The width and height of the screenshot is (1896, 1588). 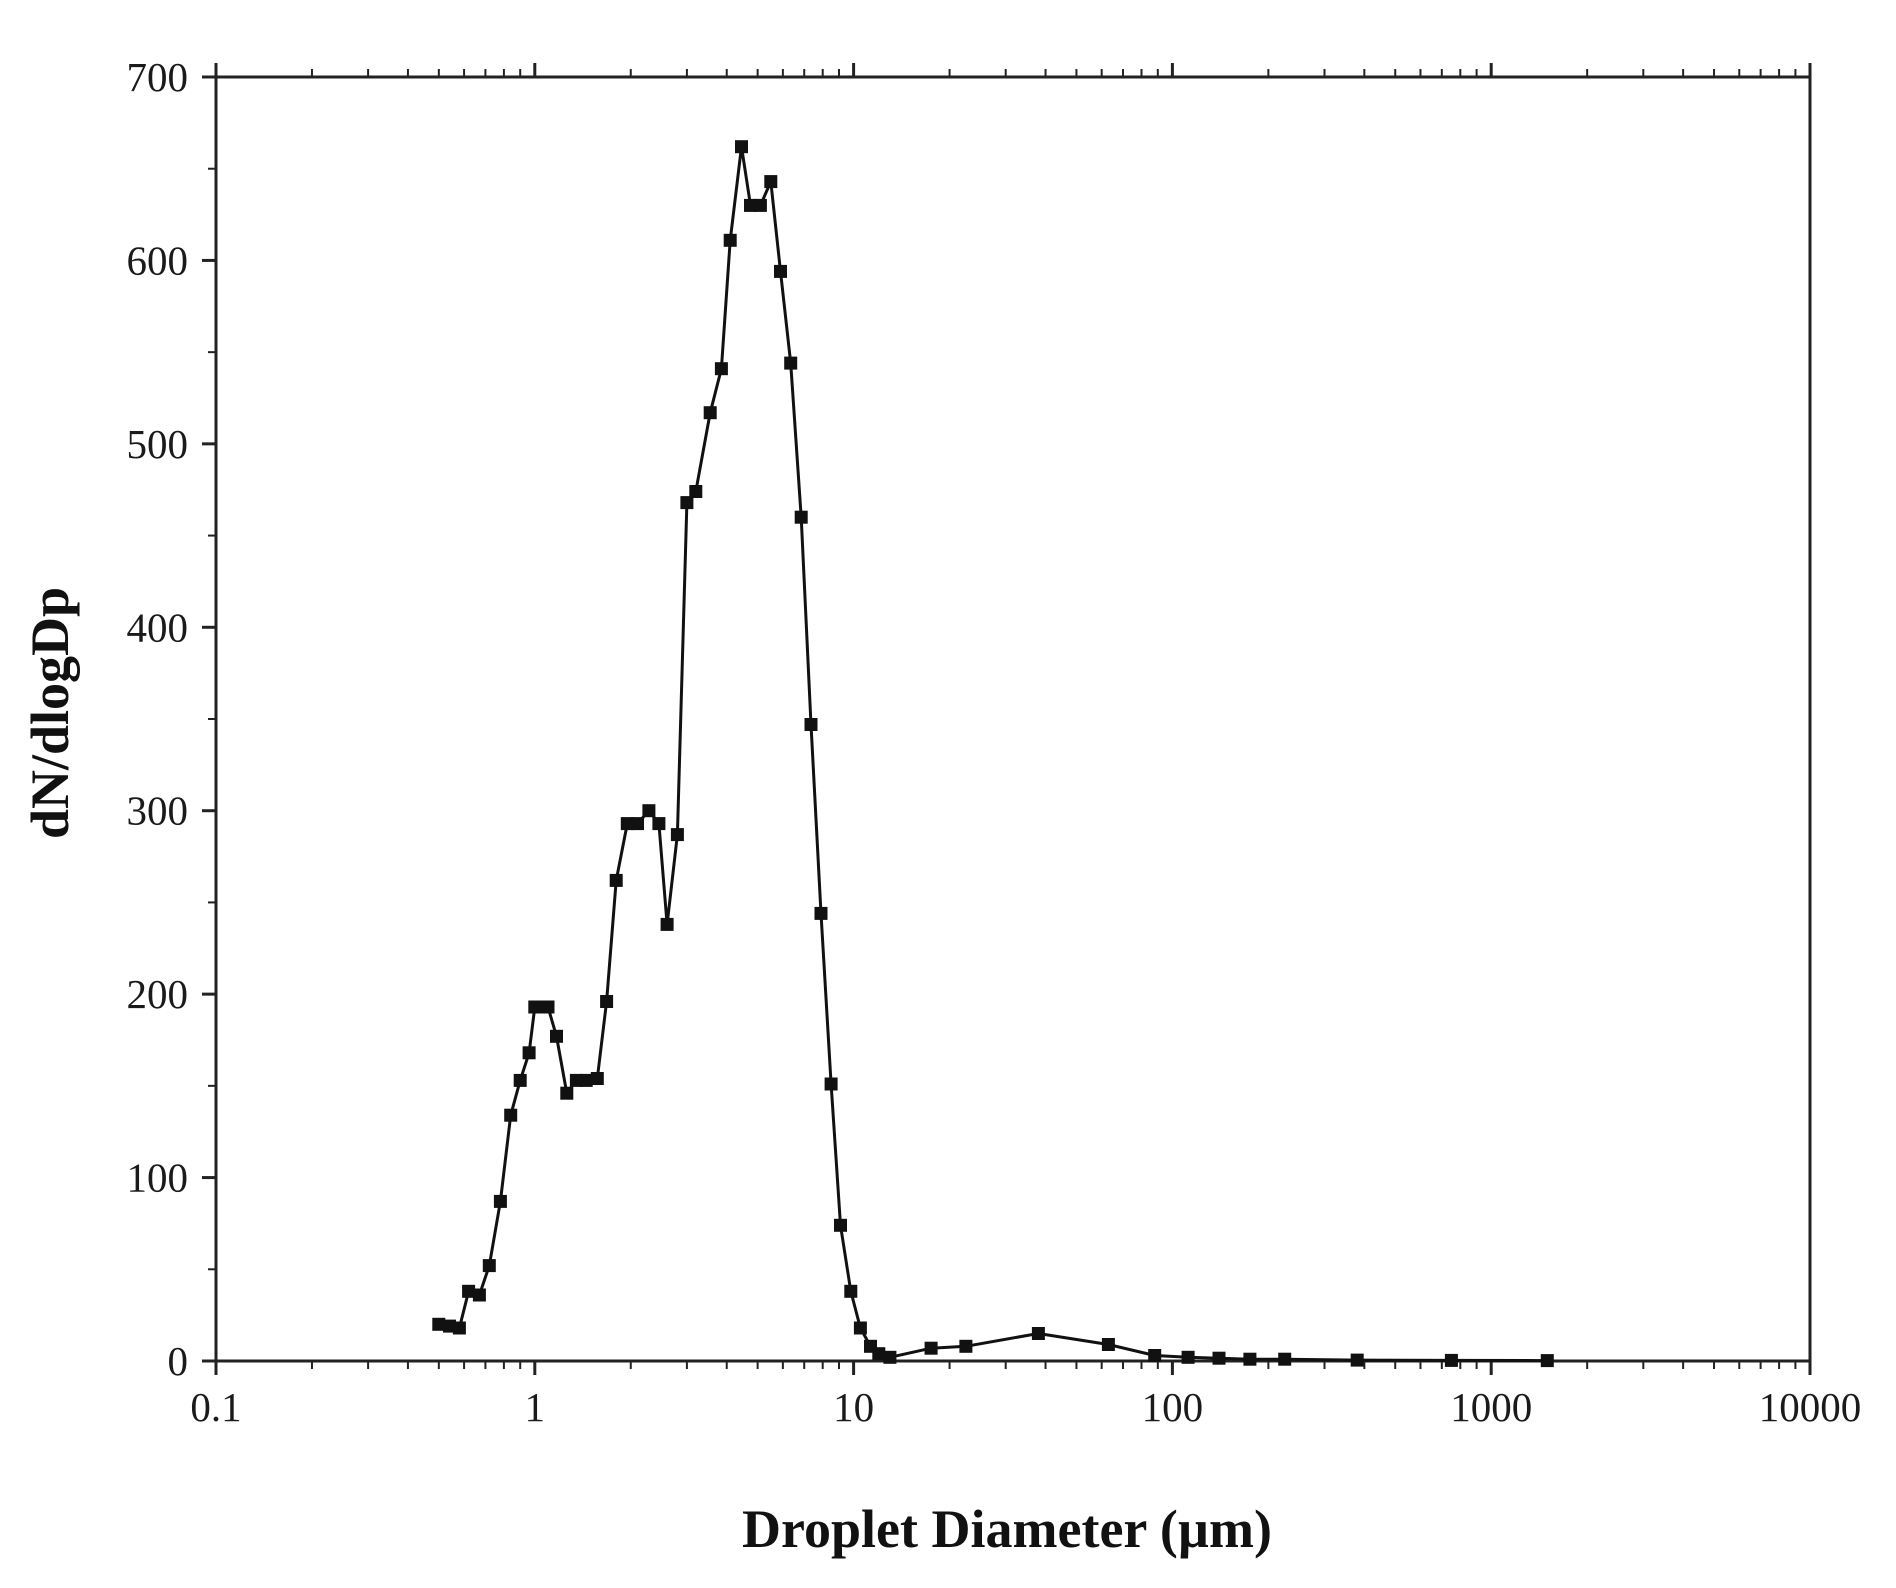 What do you see at coordinates (158, 811) in the screenshot?
I see `y-tick-label: 300` at bounding box center [158, 811].